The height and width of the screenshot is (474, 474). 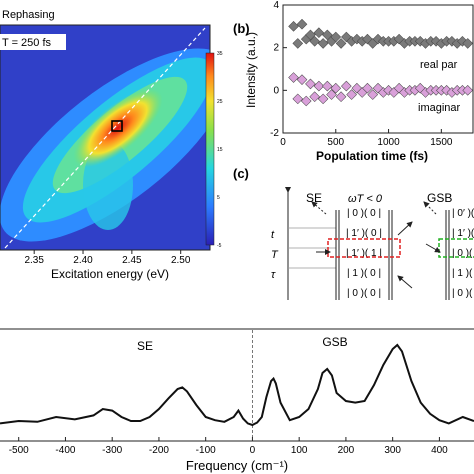 What do you see at coordinates (219, 246) in the screenshot?
I see `colorbar-tick-label: -5` at bounding box center [219, 246].